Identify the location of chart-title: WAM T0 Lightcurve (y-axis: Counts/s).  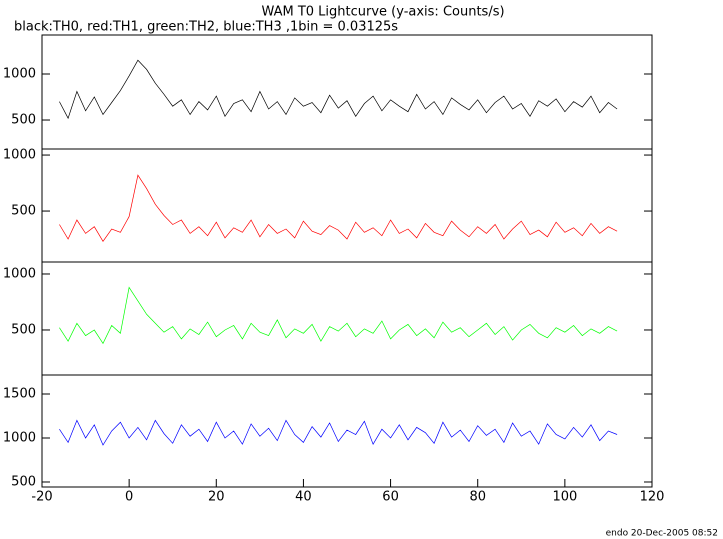
(382, 12).